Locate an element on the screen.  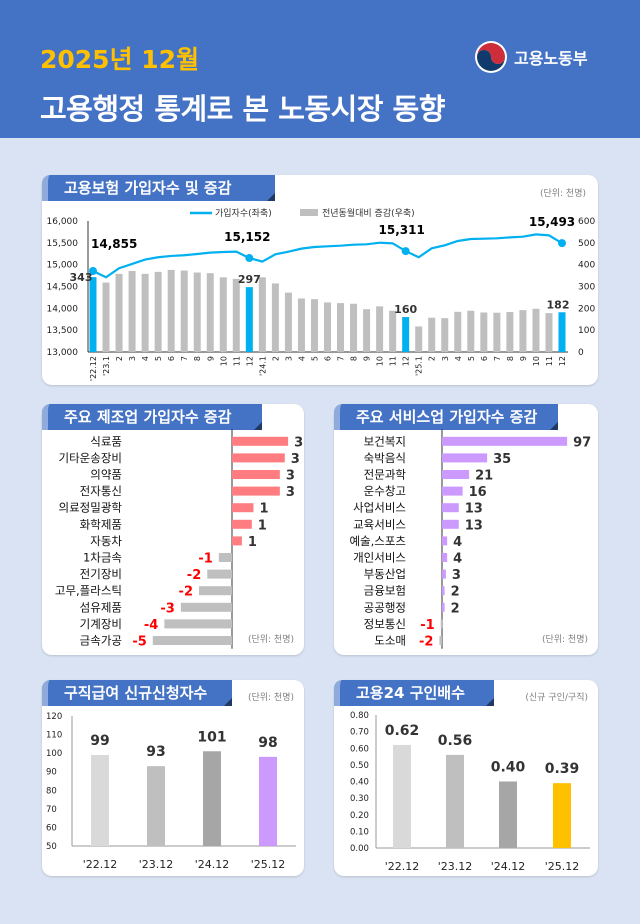
category-label: 기계장비 is located at coordinates (101, 624).